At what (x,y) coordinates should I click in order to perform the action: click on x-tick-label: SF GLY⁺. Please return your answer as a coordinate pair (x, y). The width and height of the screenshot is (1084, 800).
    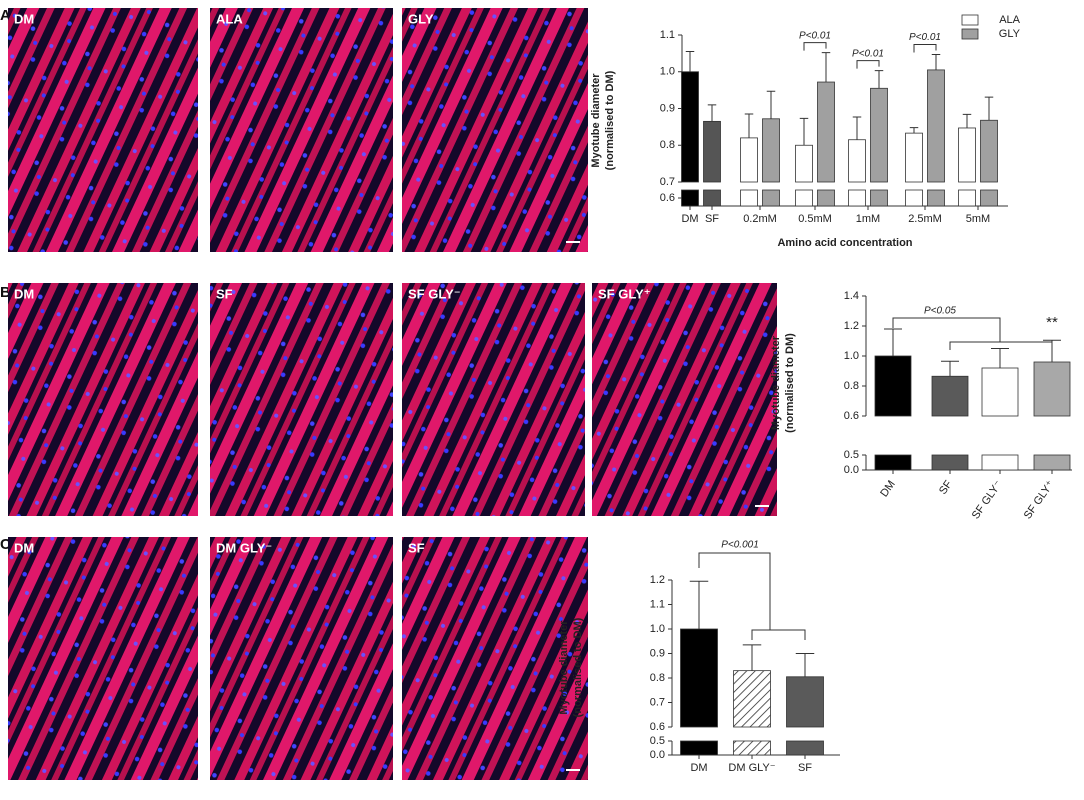
    Looking at the image, I should click on (1039, 499).